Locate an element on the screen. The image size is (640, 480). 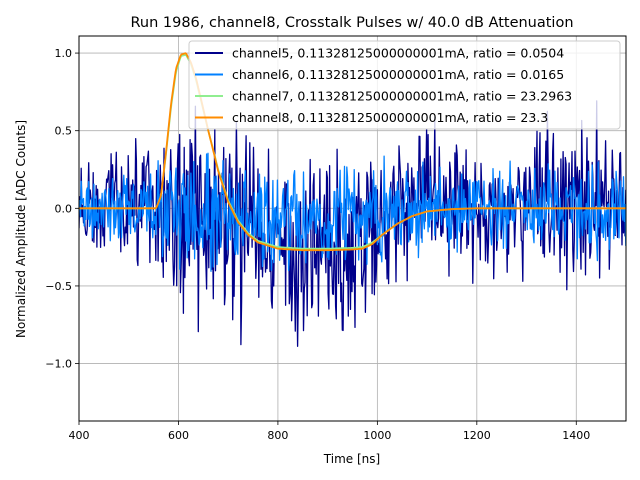
y-tick-label: 1.0 is located at coordinates (64, 53).